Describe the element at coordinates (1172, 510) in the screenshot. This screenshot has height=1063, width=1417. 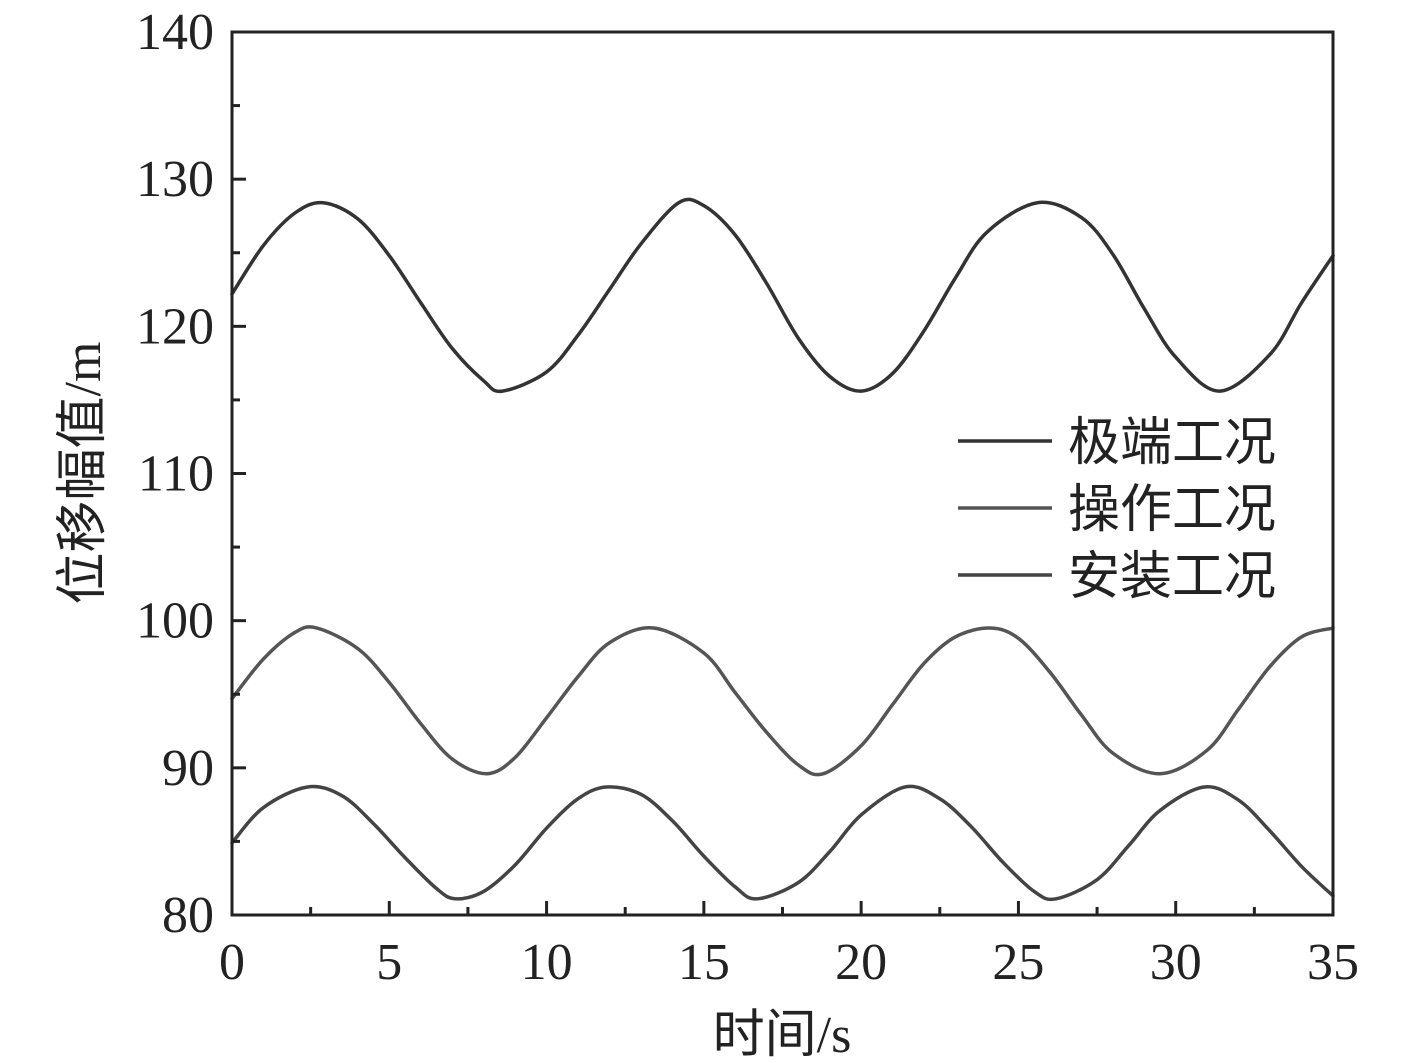
I see `legend-label-2: 操作工况` at that location.